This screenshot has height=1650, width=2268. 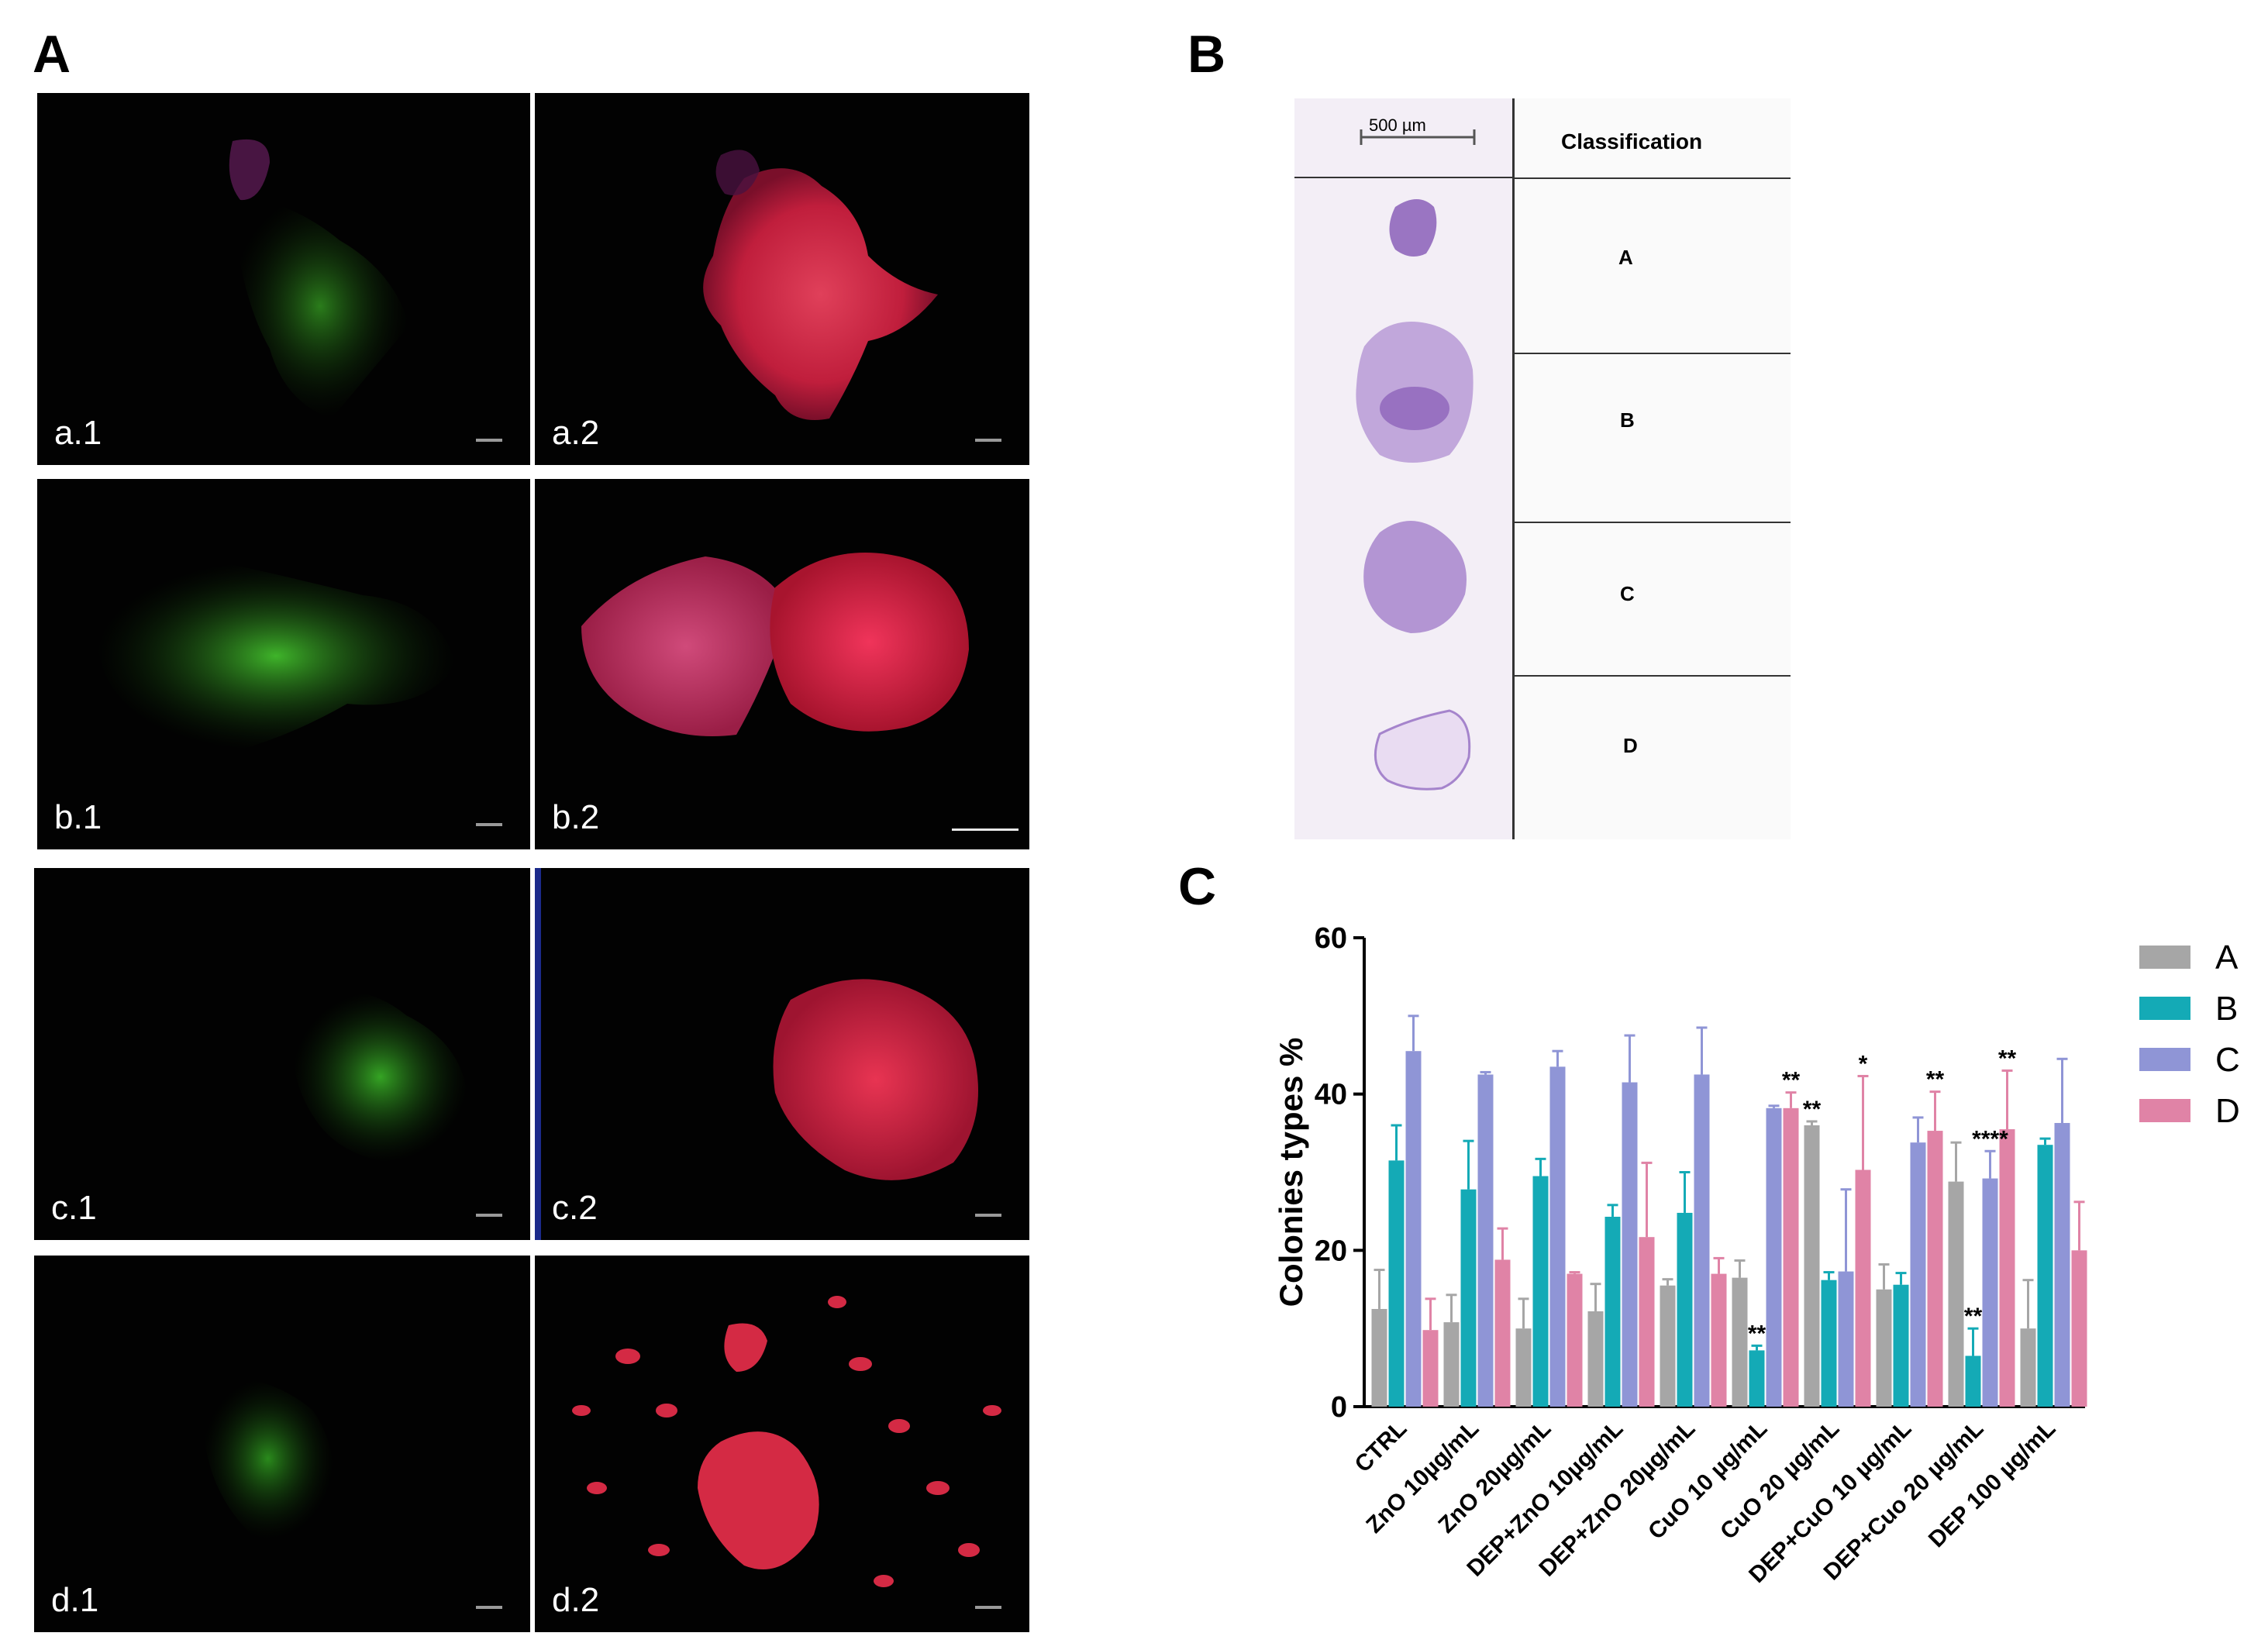 I want to click on micrograph-d1-image, so click(x=268, y=1458).